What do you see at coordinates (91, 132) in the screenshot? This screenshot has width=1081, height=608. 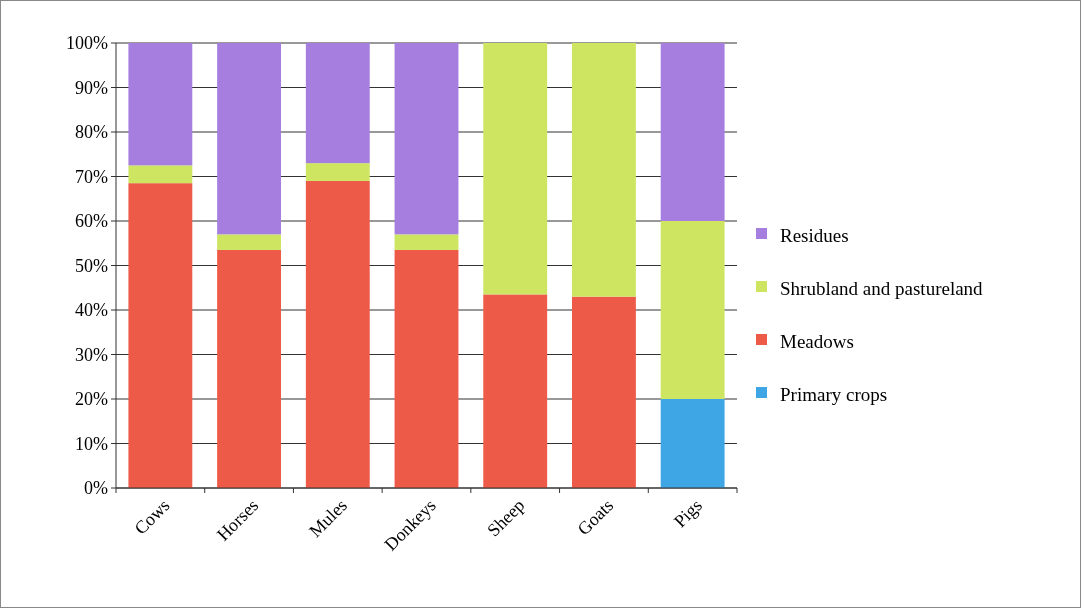 I see `y-tick-label: 80%` at bounding box center [91, 132].